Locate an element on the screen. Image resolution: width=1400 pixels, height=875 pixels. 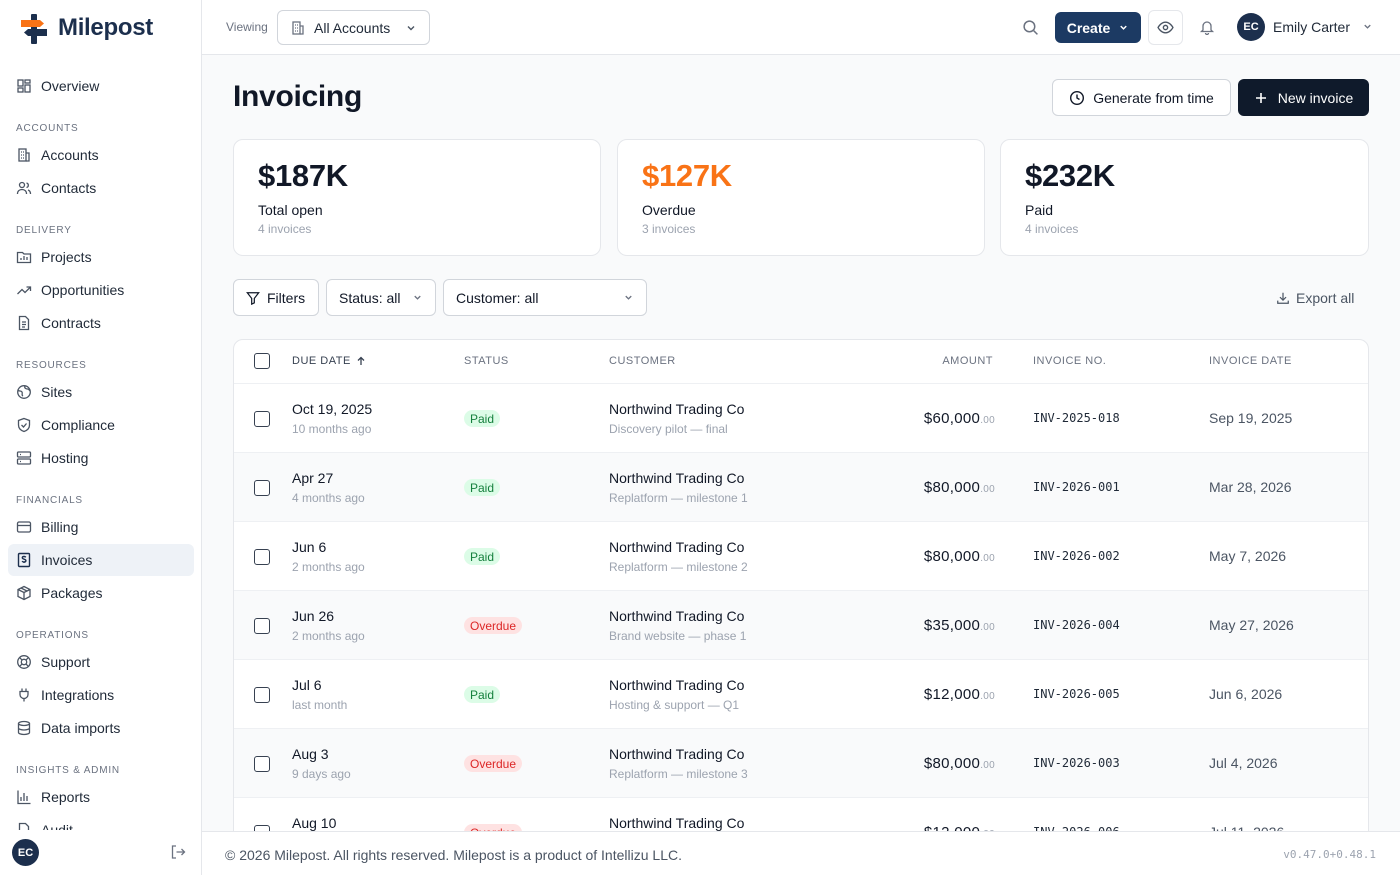
sidebar-item-integrations: Integrations is located at coordinates (101, 695).